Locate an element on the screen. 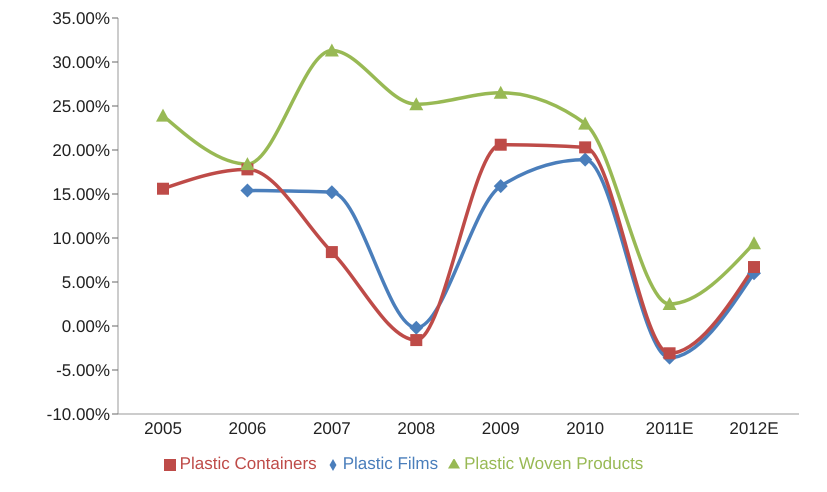  x-tick-label: 2005 is located at coordinates (163, 428).